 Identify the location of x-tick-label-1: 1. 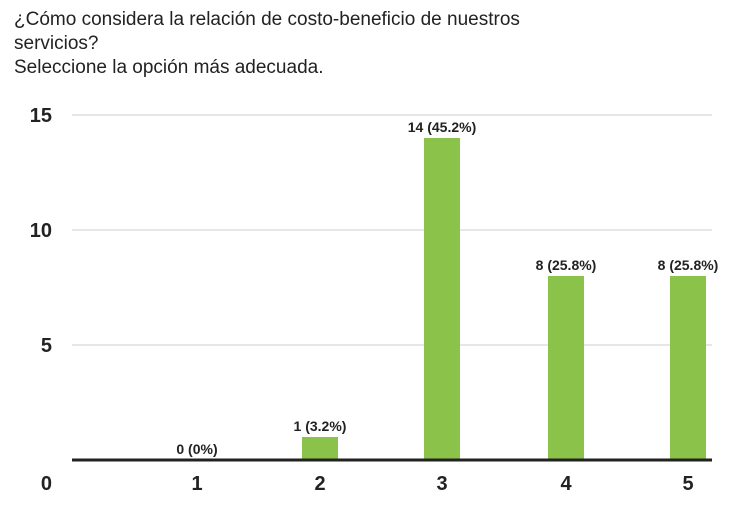
(196, 484).